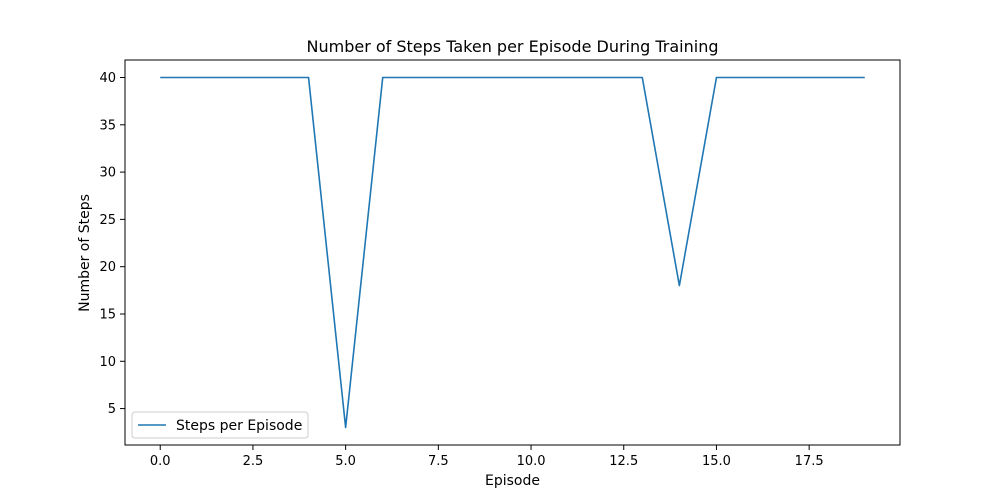 The image size is (1000, 500). Describe the element at coordinates (716, 461) in the screenshot. I see `x-tick-label: 15.0` at that location.